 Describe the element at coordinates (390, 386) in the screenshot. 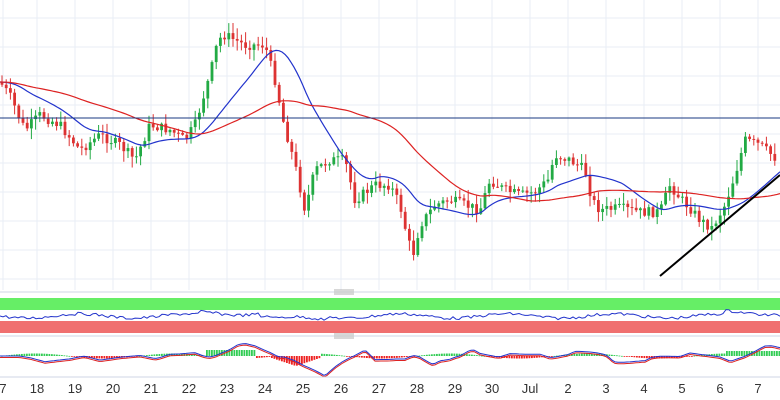

I see `x-axis: 7 18 19 20 21 22 23 24 25 26 27 28 29 30 Jul 2 3 4 5 6 7` at that location.